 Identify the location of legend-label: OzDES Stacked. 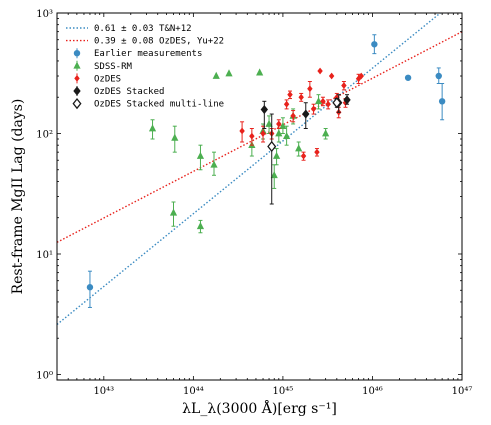
(129, 92).